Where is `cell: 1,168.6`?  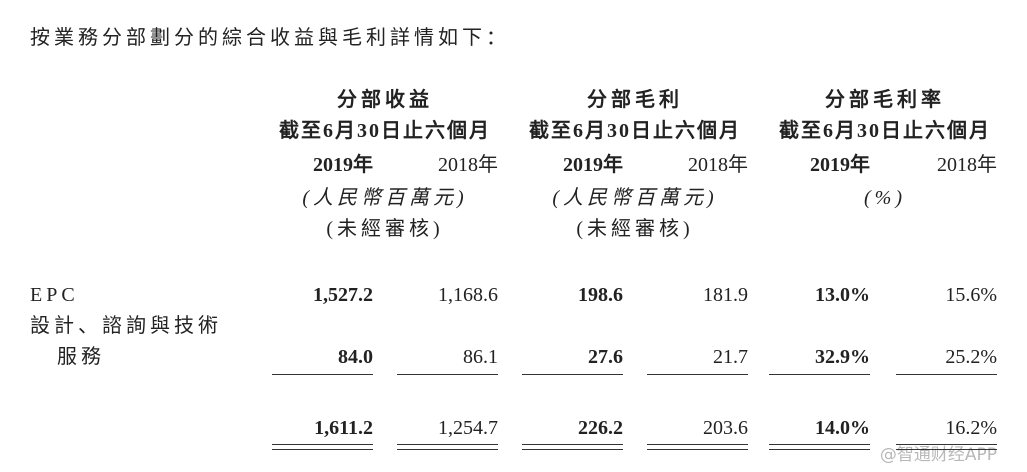
cell: 1,168.6 is located at coordinates (468, 295).